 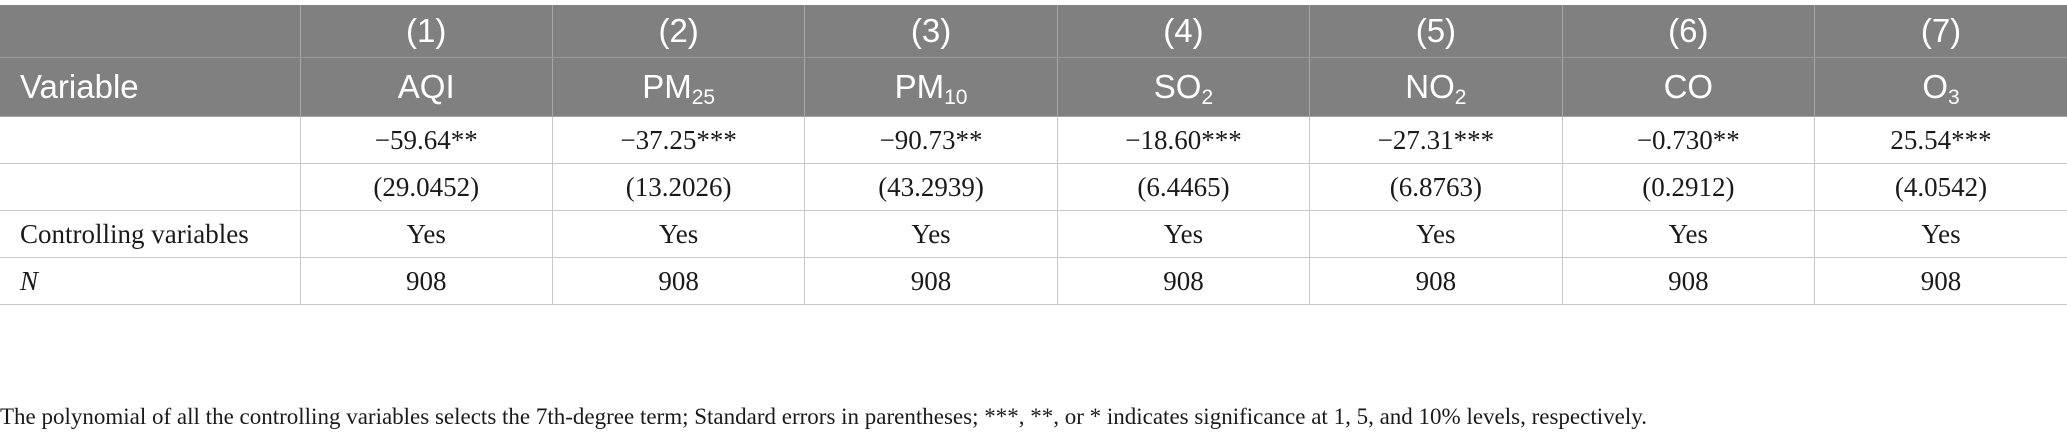 I want to click on column-header-no2: NO2, so click(x=1436, y=87).